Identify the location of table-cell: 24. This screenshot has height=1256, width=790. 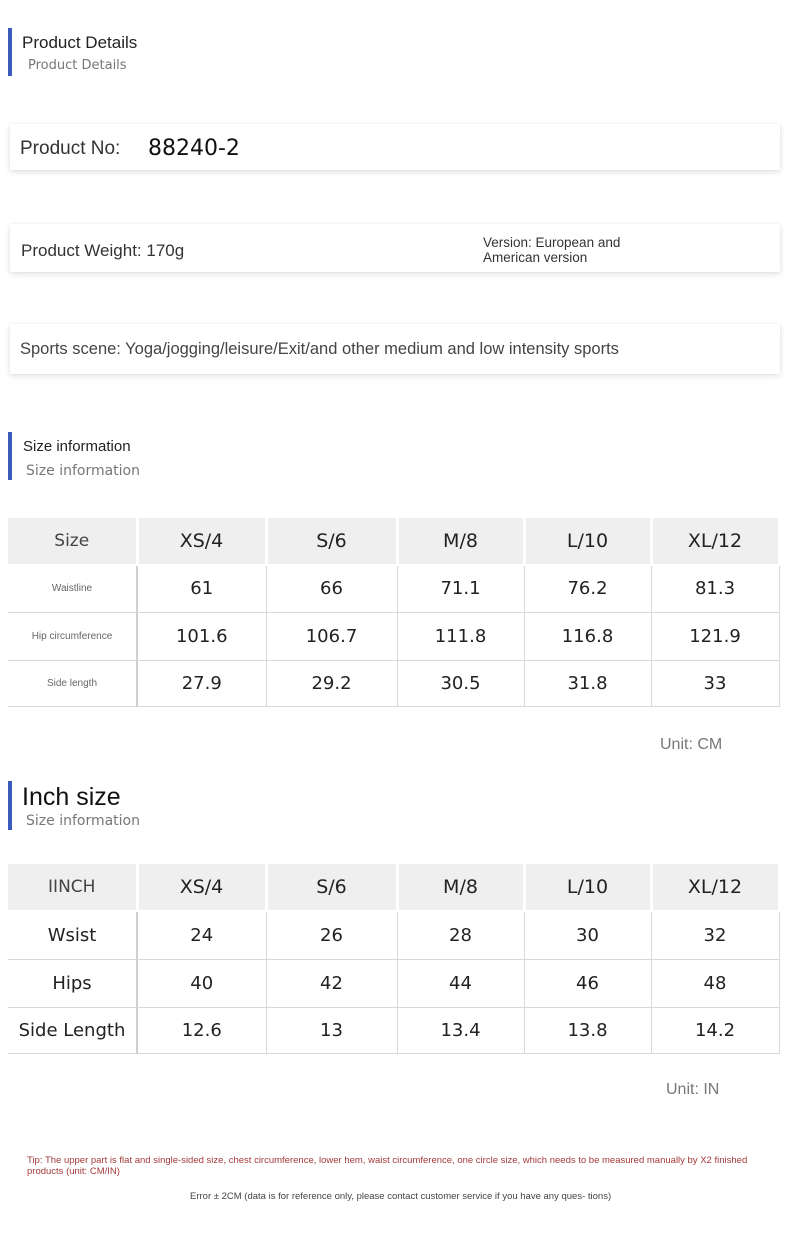
(202, 935).